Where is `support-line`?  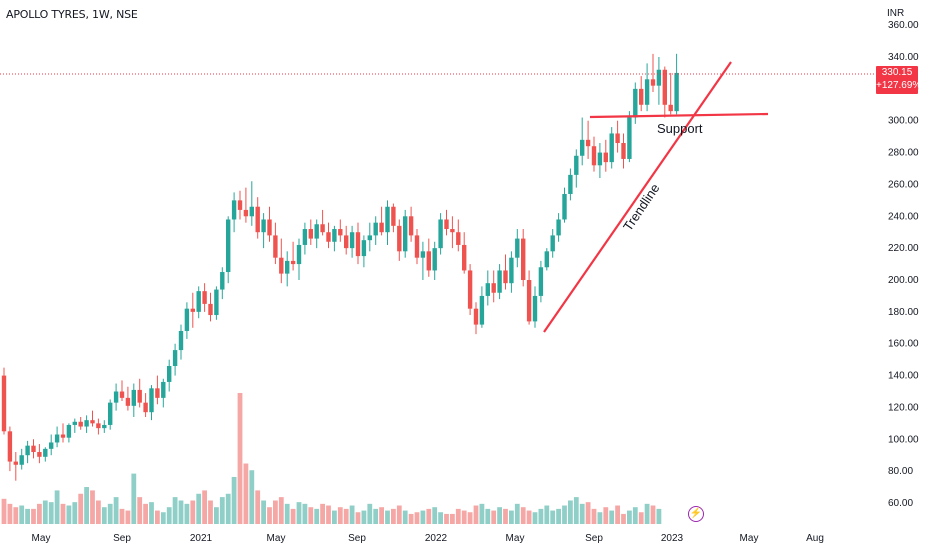 support-line is located at coordinates (679, 115).